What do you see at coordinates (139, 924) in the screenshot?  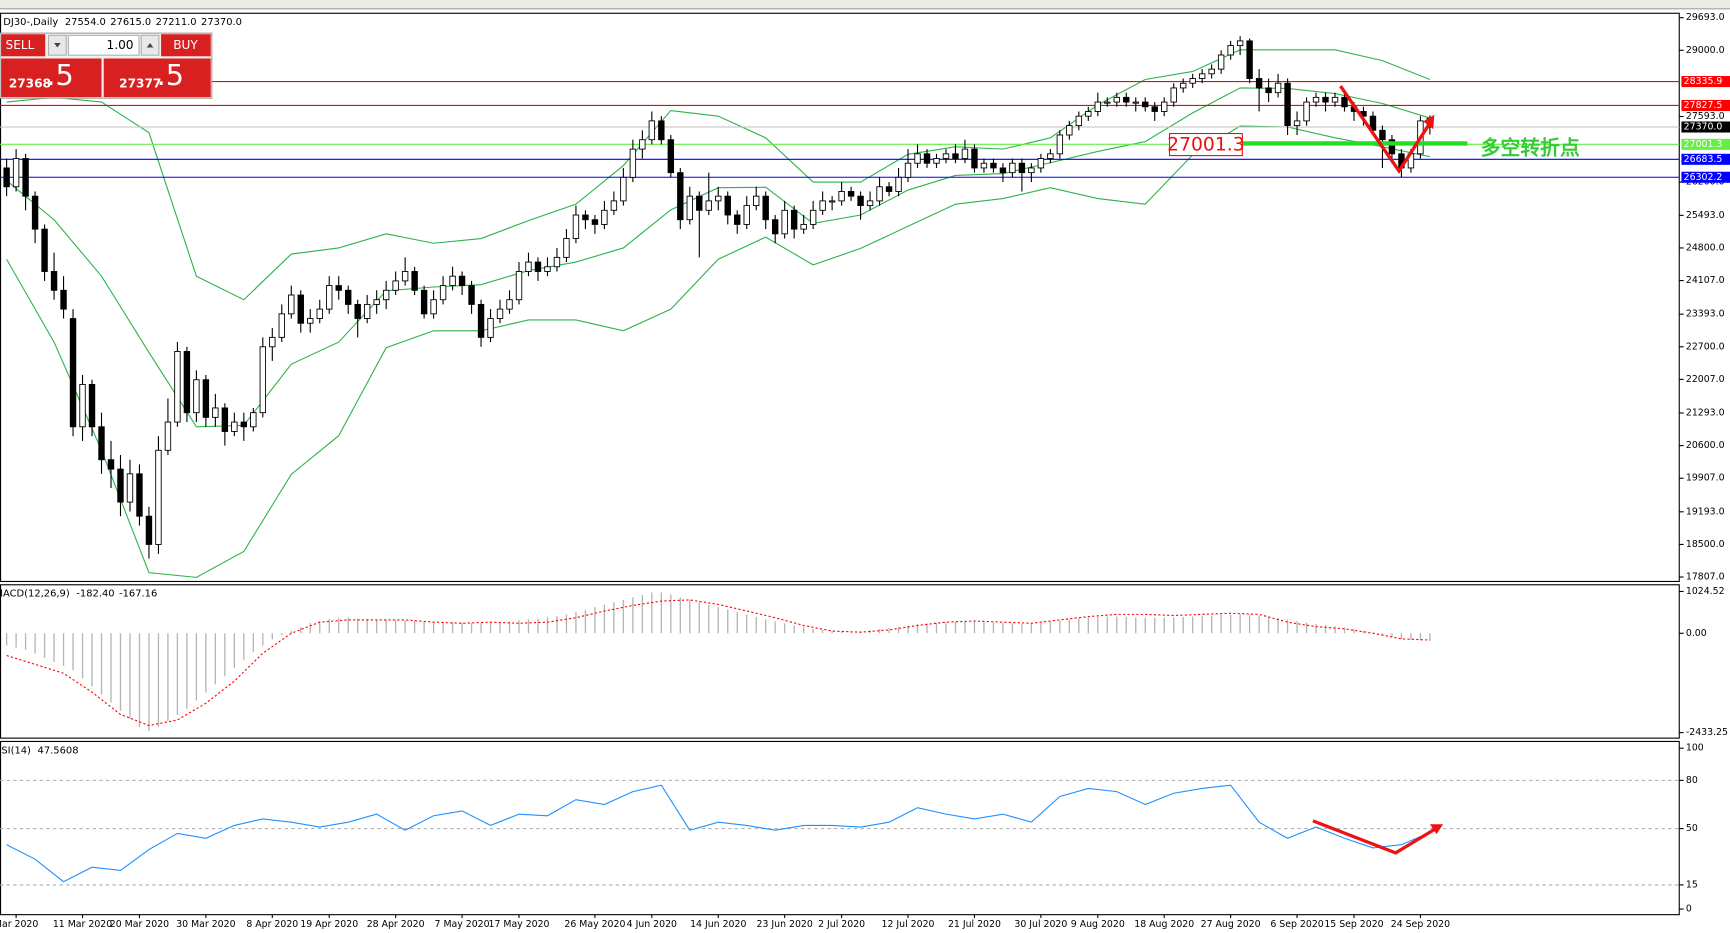 I see `x-tick-label: 20 Mar 2020` at bounding box center [139, 924].